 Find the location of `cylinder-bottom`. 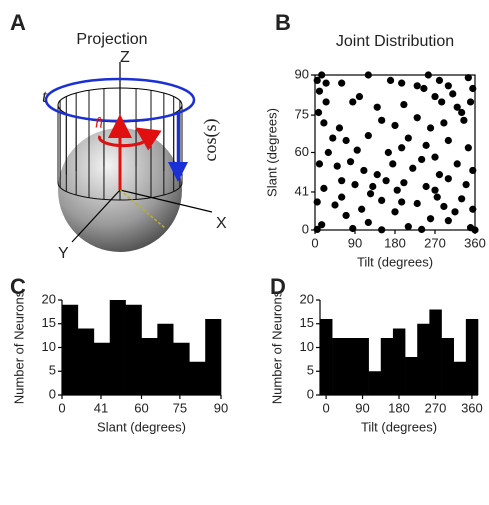

cylinder-bottom is located at coordinates (120, 191).